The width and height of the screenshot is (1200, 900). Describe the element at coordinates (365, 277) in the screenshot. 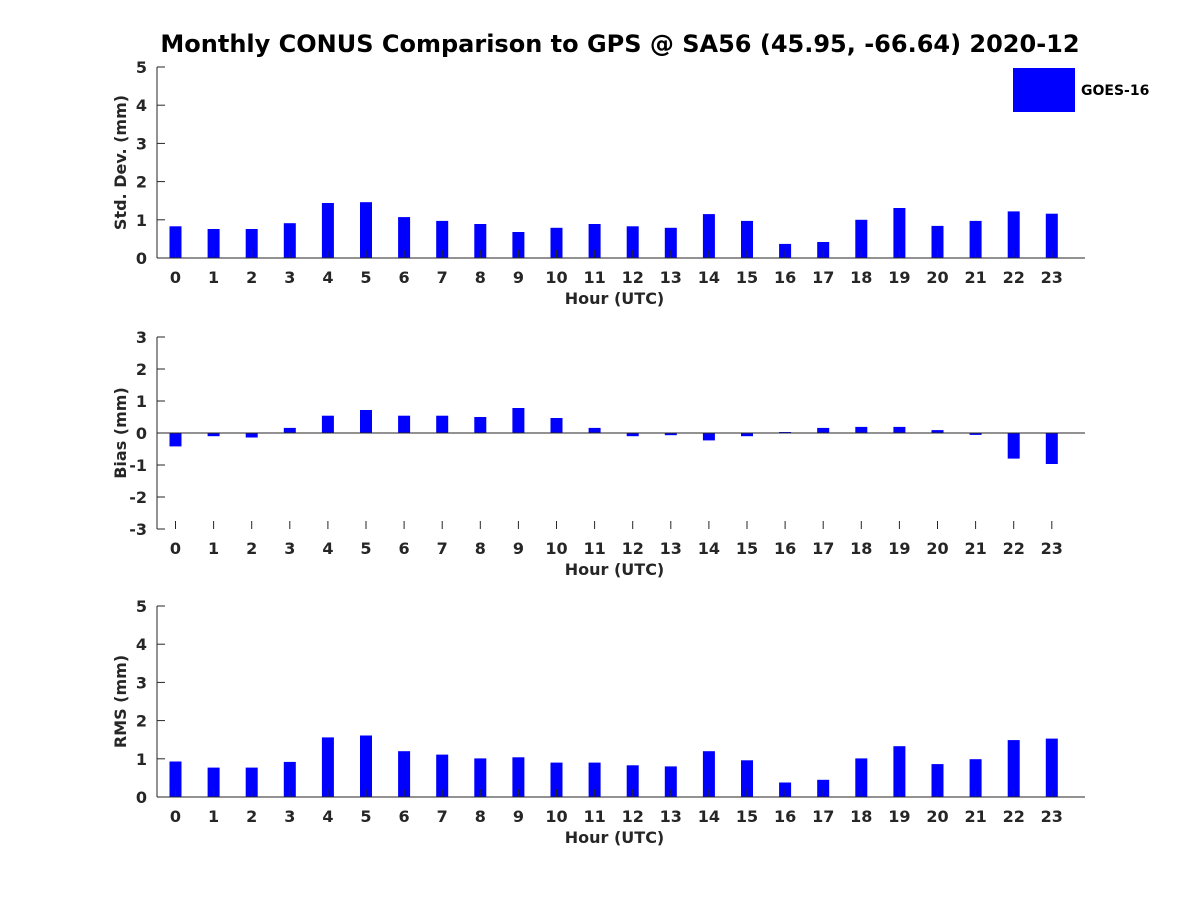

I see `x-tick-label-std-dev-5: 5` at that location.